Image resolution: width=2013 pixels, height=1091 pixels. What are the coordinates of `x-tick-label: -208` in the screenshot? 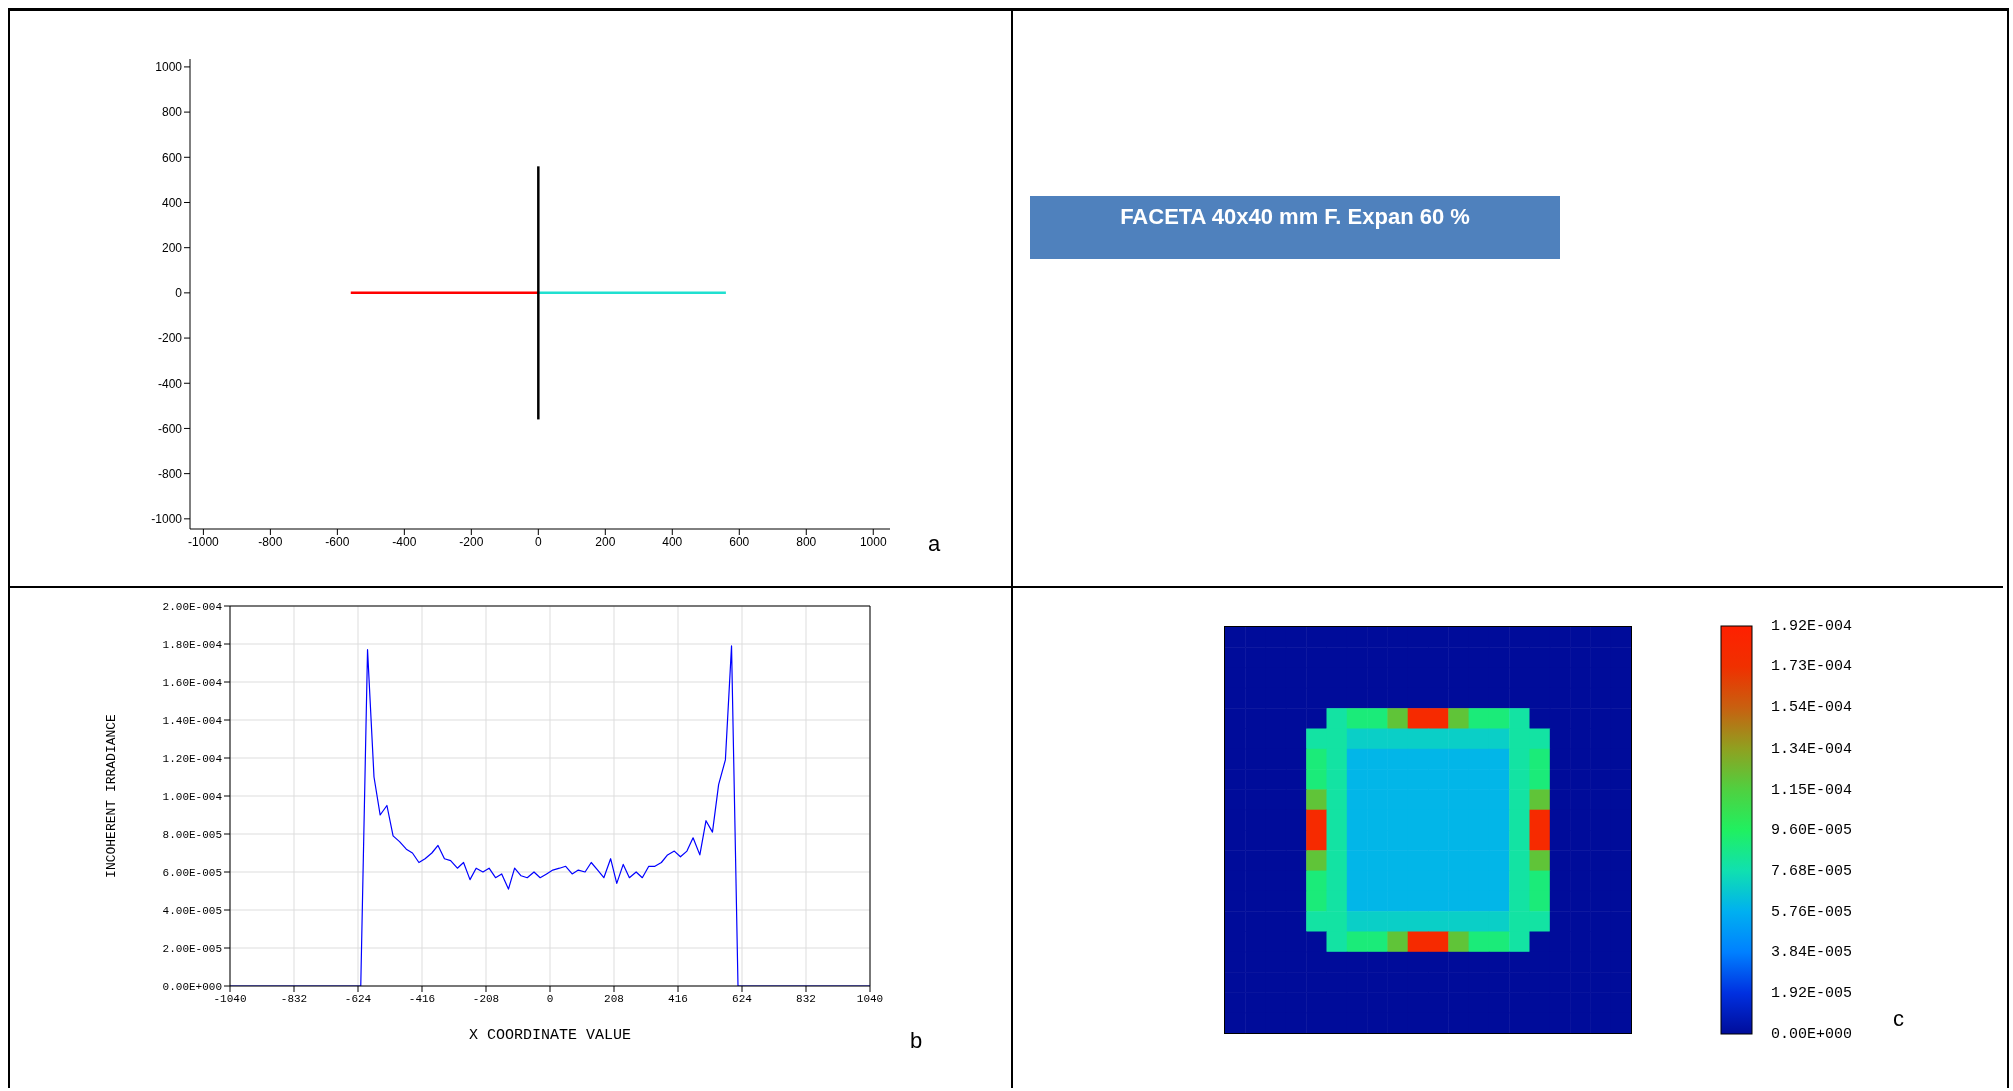 It's located at (486, 998).